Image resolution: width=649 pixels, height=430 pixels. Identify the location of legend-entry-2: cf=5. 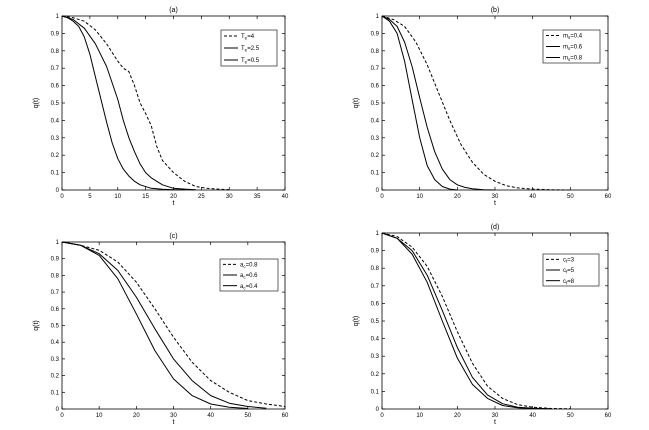
(569, 271).